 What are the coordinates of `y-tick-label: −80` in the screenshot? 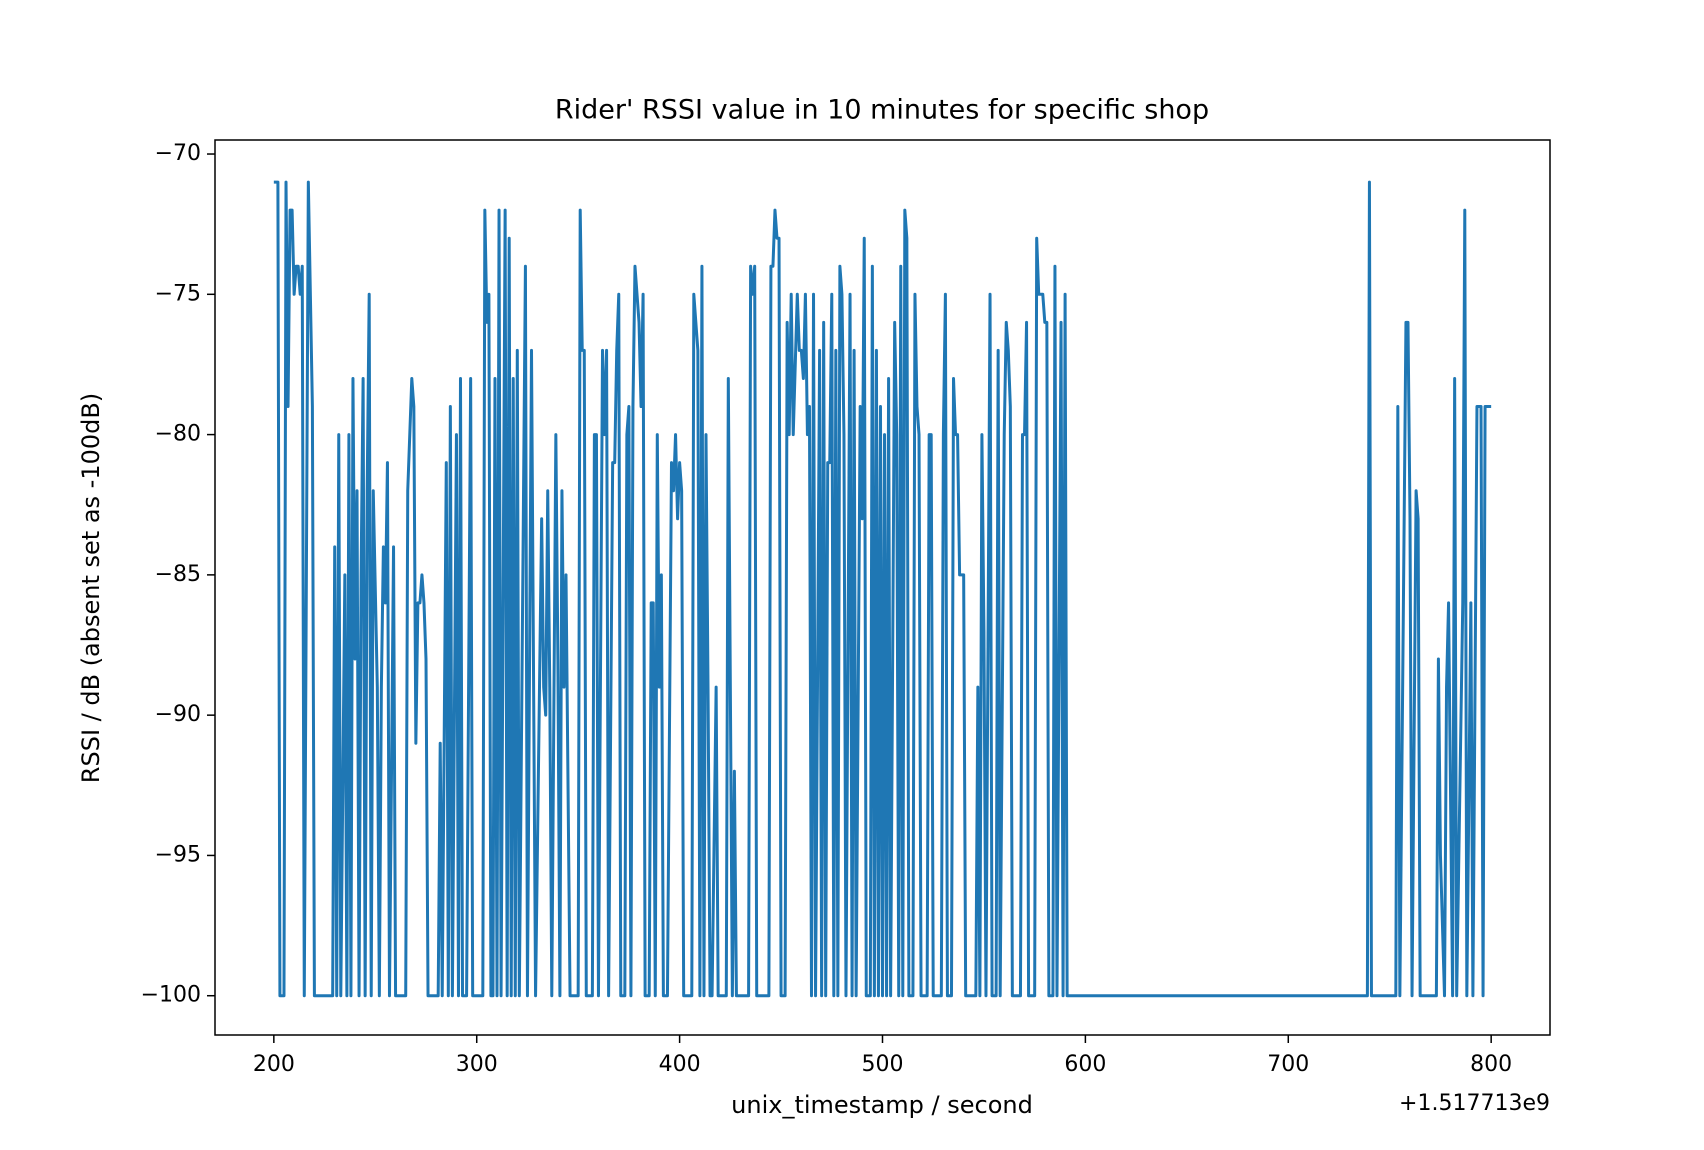 It's located at (178, 434).